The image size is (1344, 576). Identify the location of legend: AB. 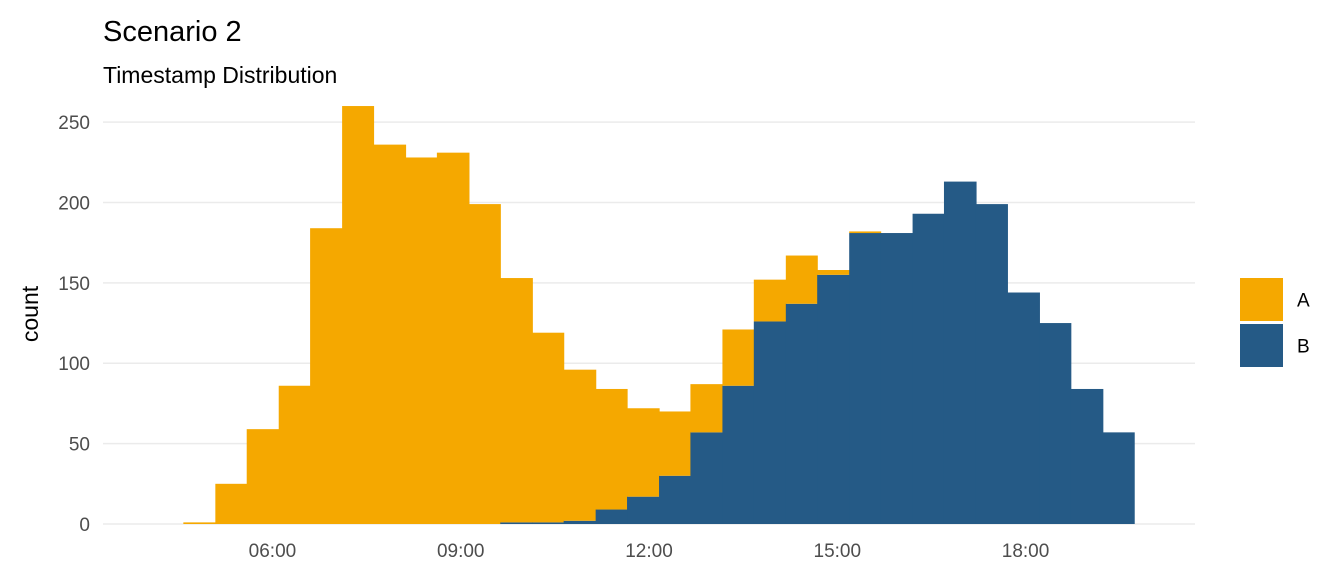
(1275, 322).